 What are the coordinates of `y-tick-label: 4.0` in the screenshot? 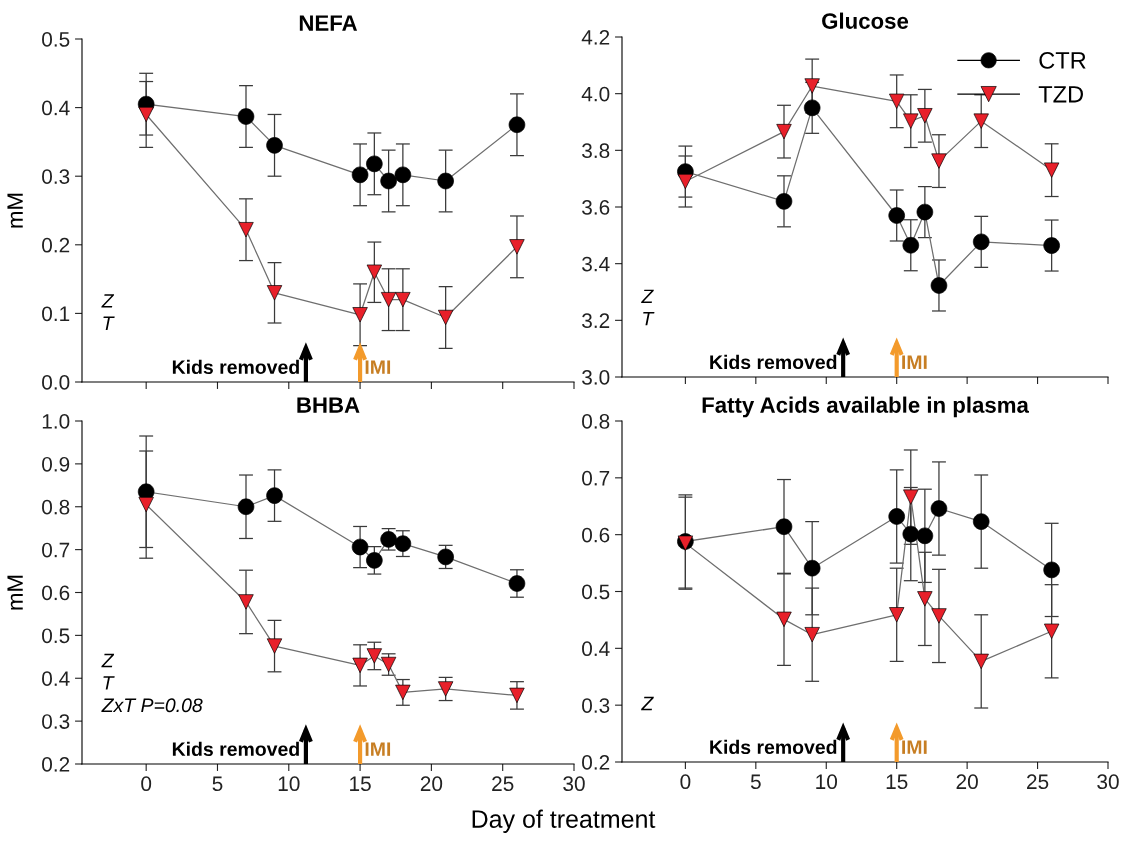 It's located at (595, 94).